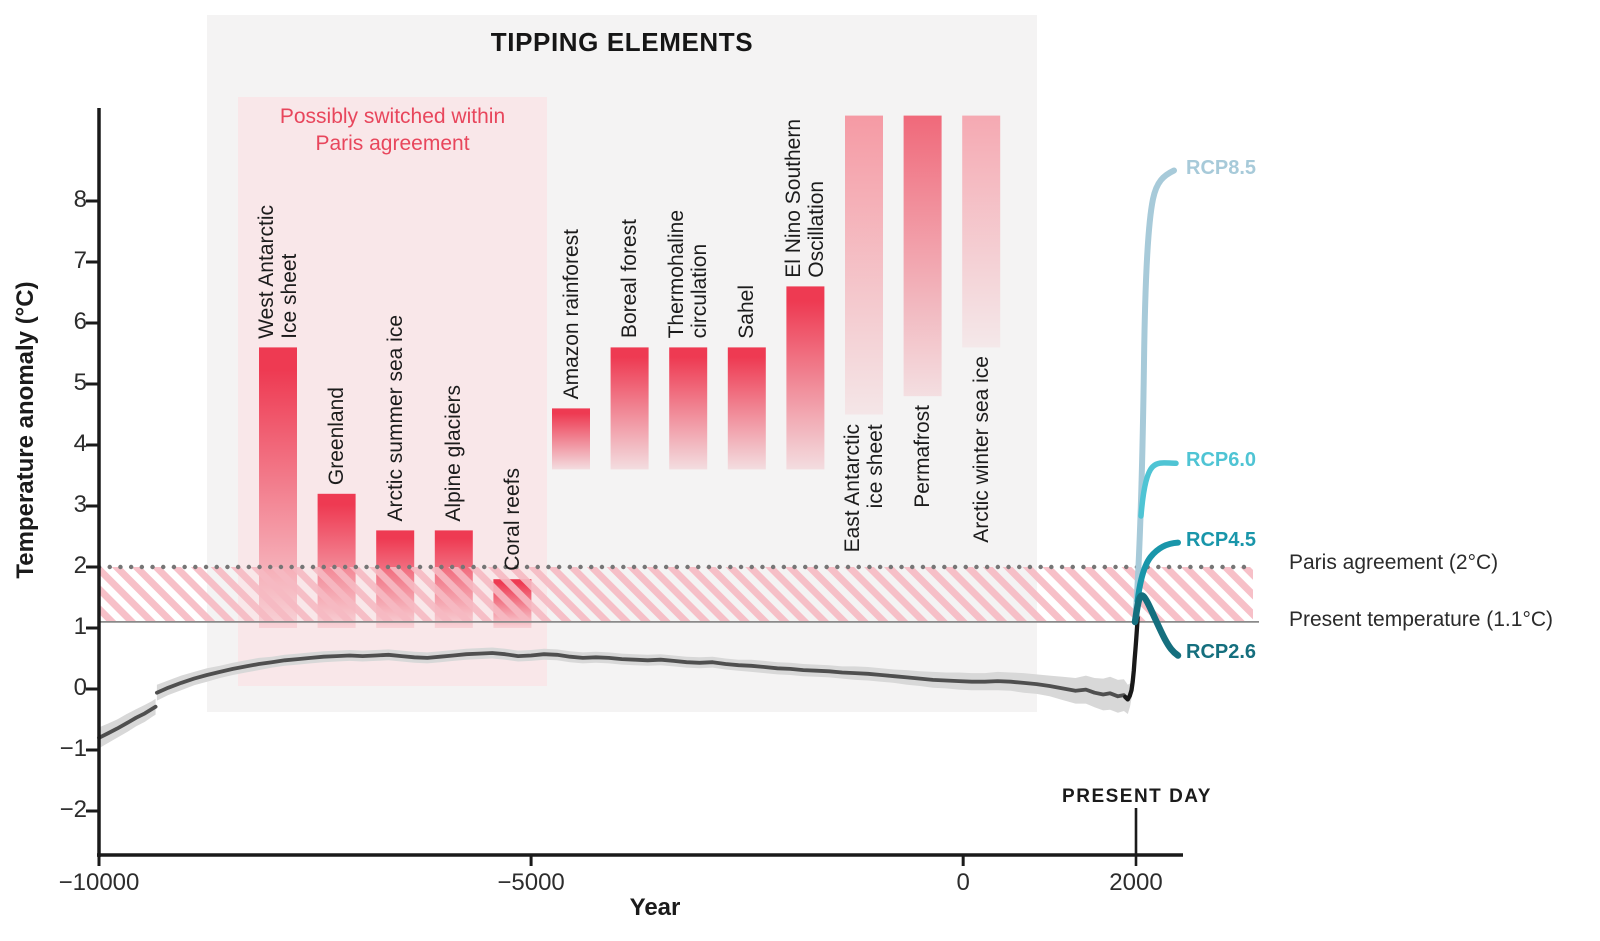  I want to click on tipping-bar-label: West Antarctic Ice sheet, so click(278, 271).